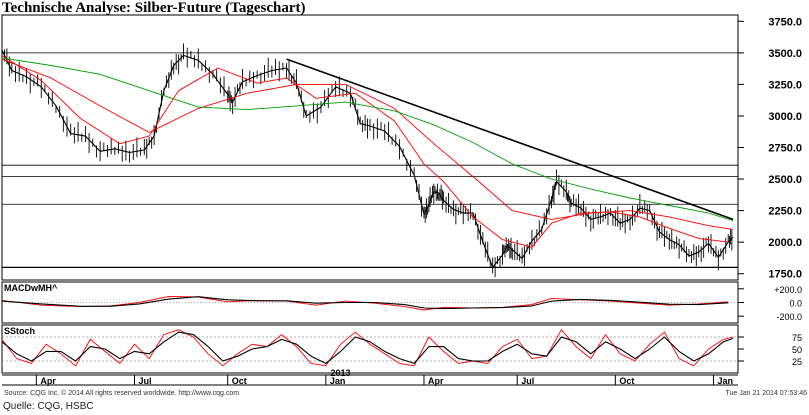  I want to click on macd-panel: +200.0 0.0 -200.0 MACDwMH^, so click(401, 302).